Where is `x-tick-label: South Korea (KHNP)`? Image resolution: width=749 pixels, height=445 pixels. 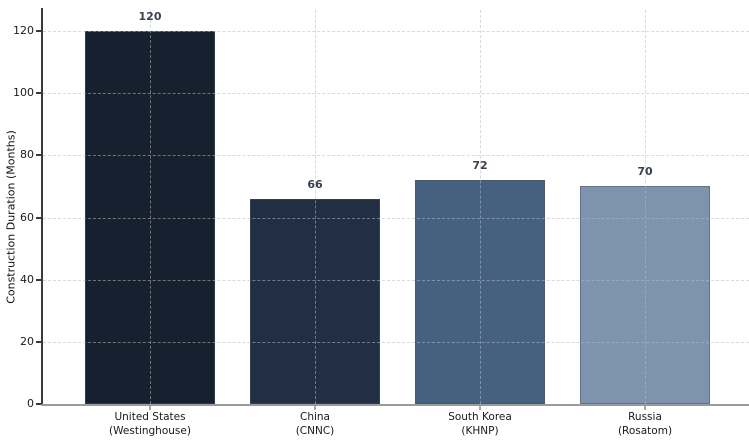
x-tick-label: South Korea (KHNP) is located at coordinates (480, 424).